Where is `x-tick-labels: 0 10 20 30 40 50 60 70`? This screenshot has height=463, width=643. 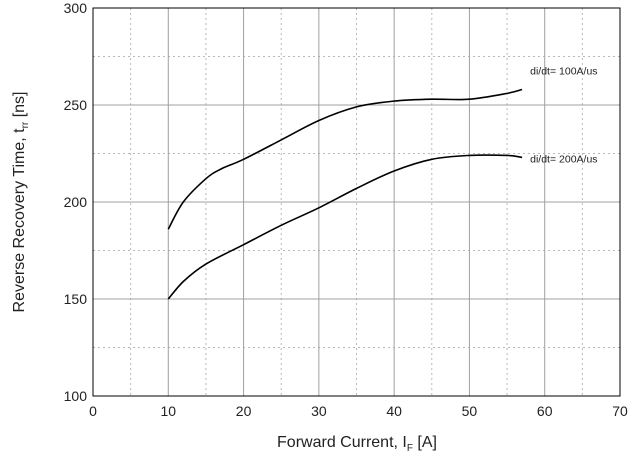 x-tick-labels: 0 10 20 30 40 50 60 70 is located at coordinates (358, 411).